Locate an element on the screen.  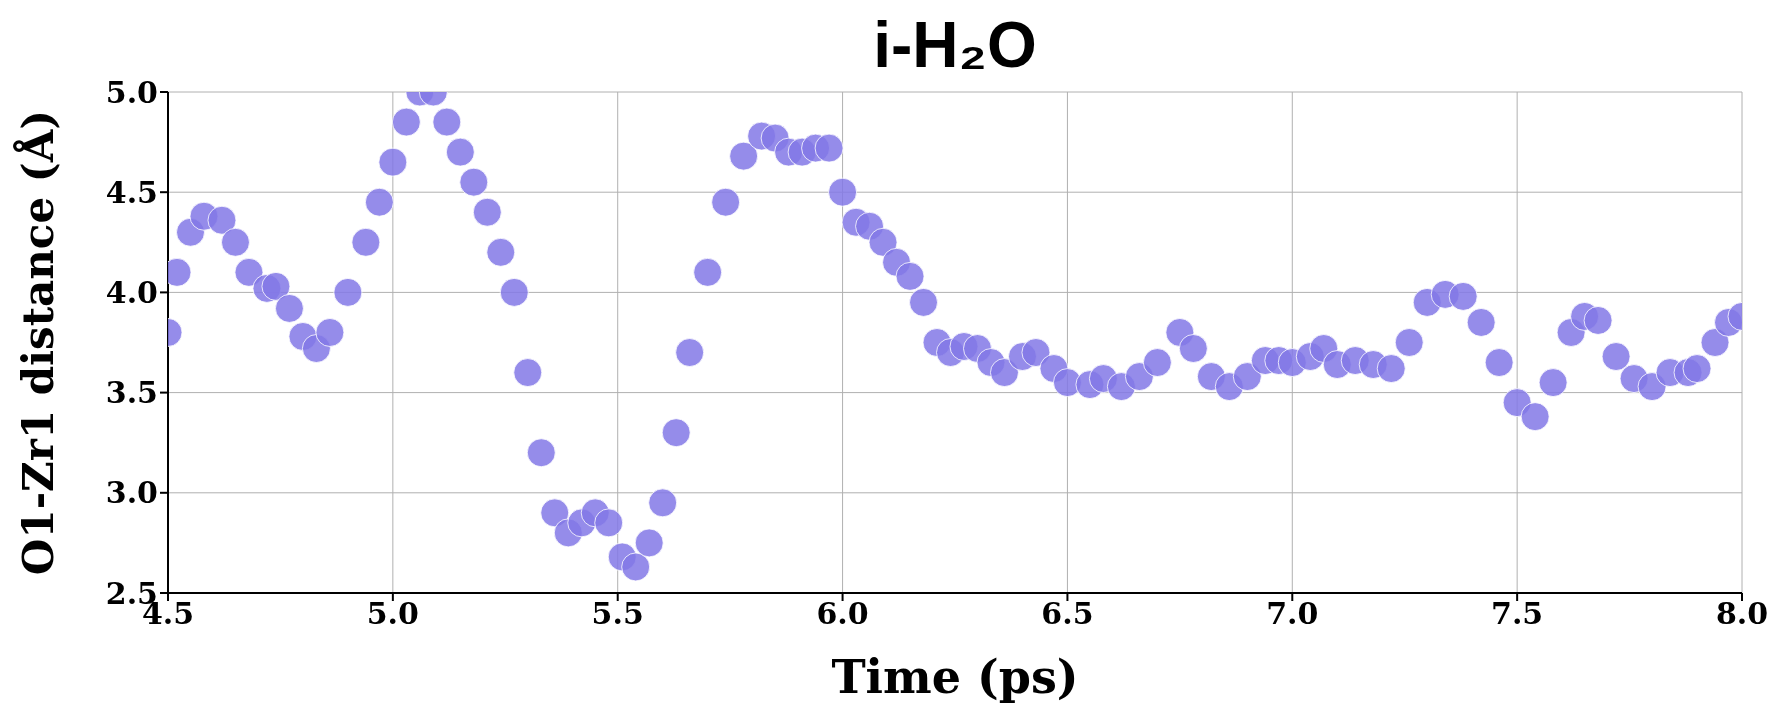
y-axis-title: O1-Zr1 distance (Å) is located at coordinates (37, 342).